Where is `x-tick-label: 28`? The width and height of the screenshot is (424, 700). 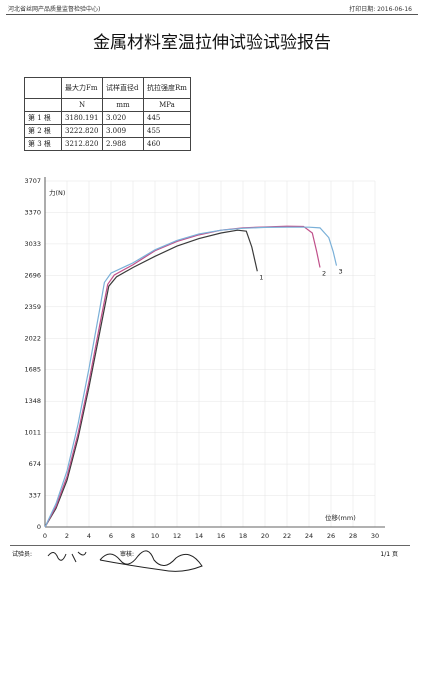
x-tick-label: 28 is located at coordinates (353, 536).